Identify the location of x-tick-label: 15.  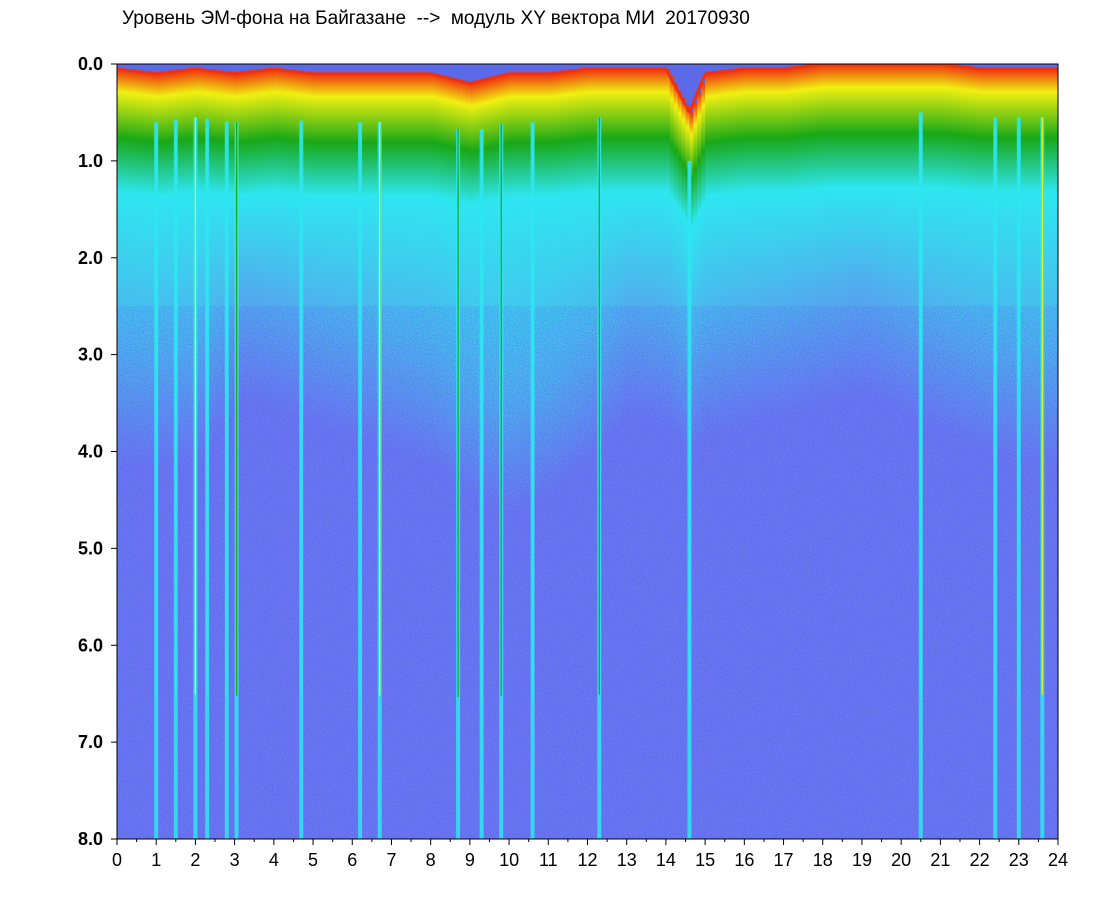
(705, 860).